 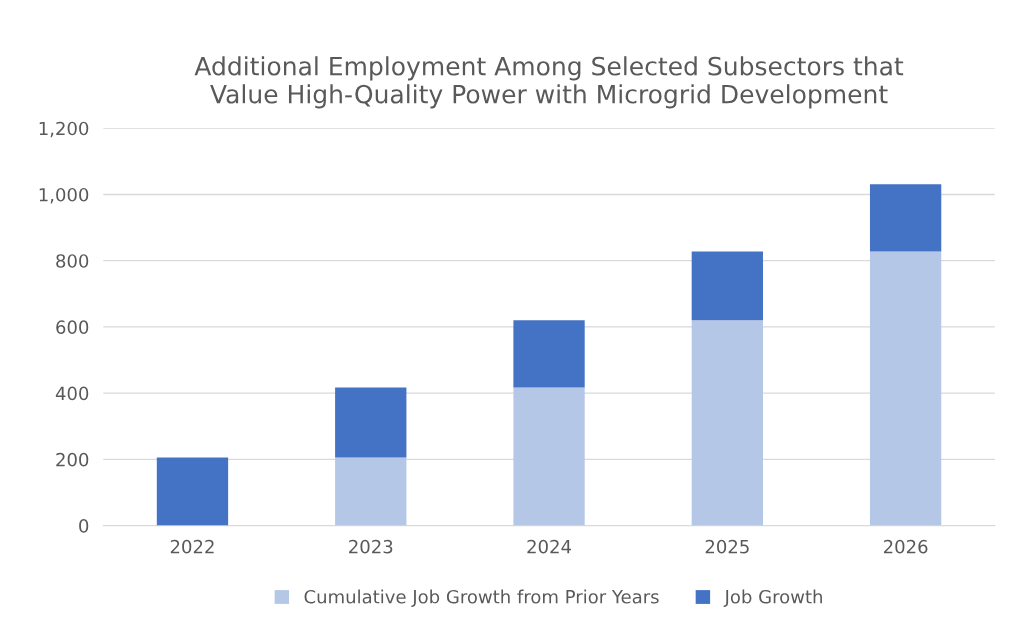 I want to click on y-tick-label: 1,000, so click(x=64, y=195).